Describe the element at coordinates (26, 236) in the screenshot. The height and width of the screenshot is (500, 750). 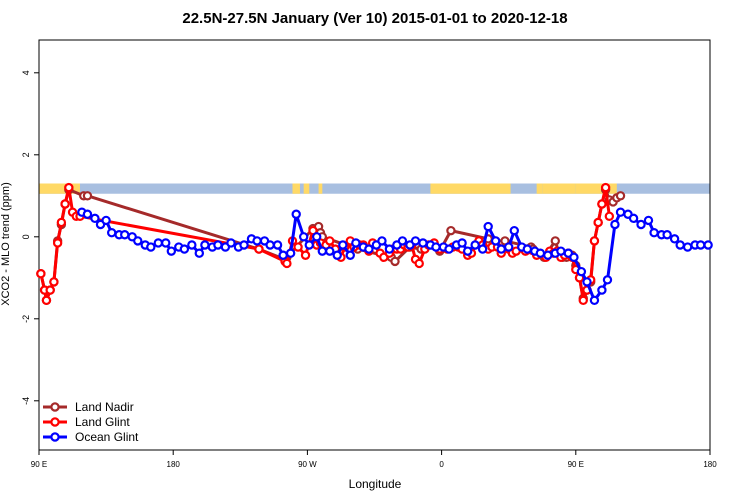
I see `y-tick-label: 0` at that location.